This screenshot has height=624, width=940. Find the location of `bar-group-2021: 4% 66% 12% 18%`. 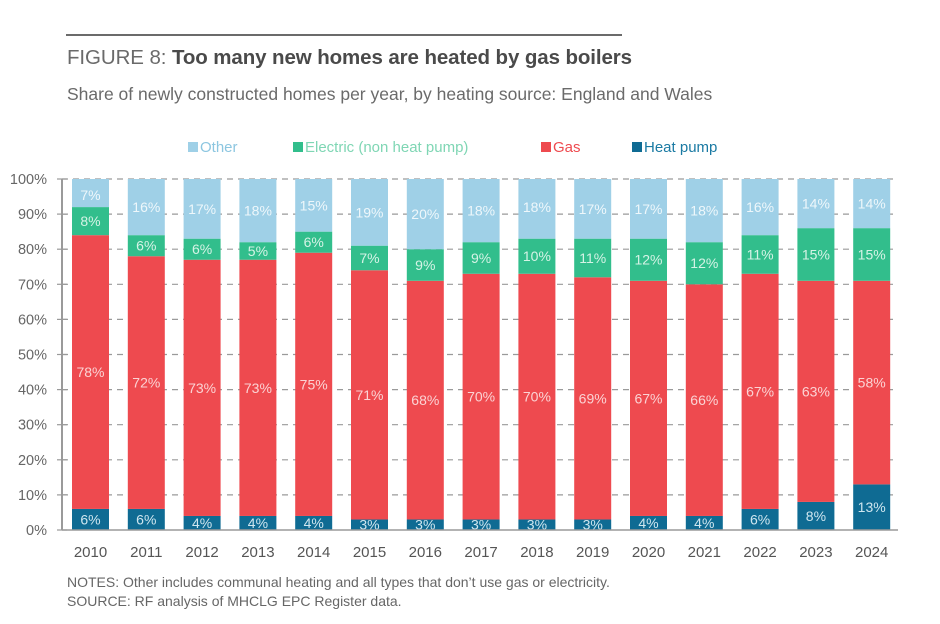

bar-group-2021: 4% 66% 12% 18% is located at coordinates (704, 355).